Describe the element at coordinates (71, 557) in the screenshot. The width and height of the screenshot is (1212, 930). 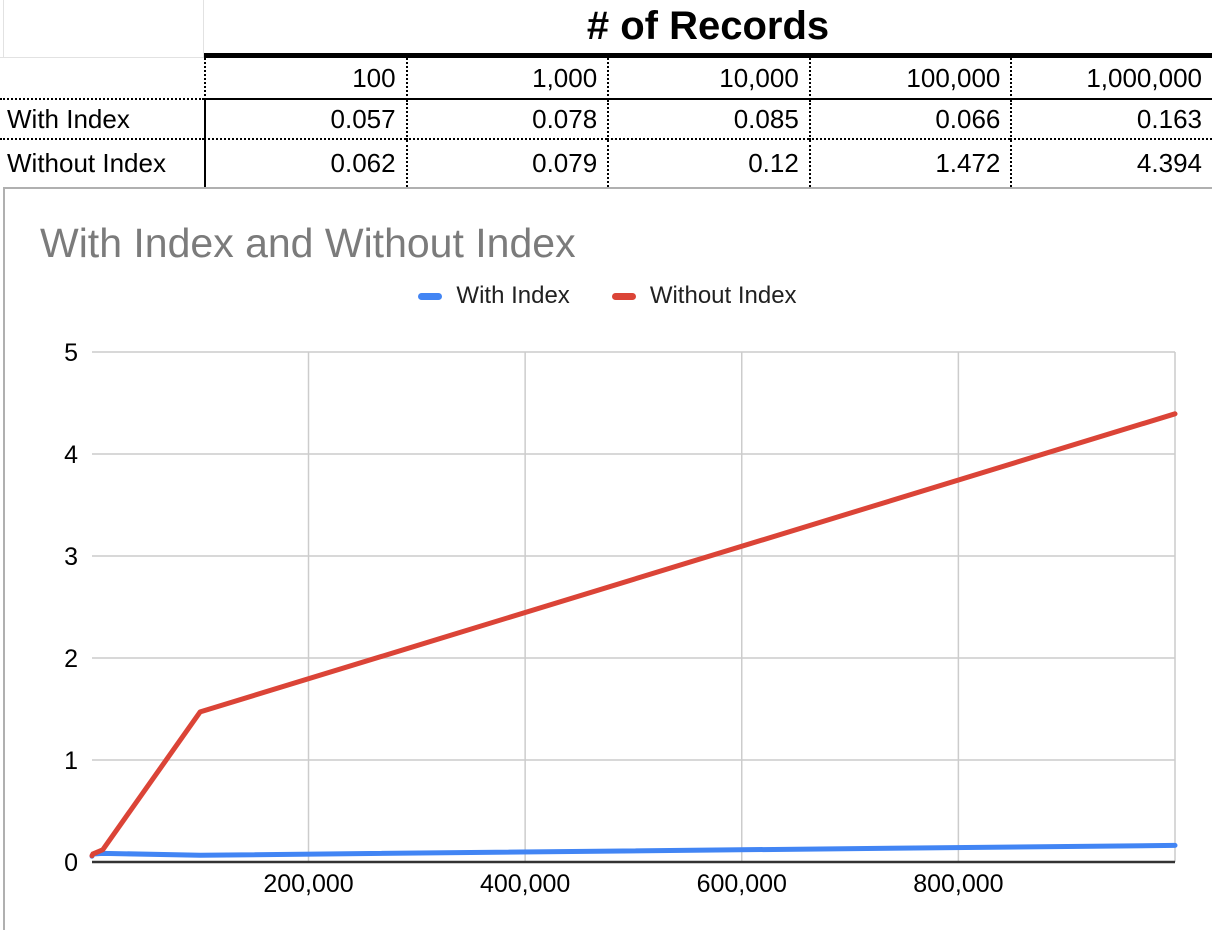
I see `svg-text: 3` at that location.